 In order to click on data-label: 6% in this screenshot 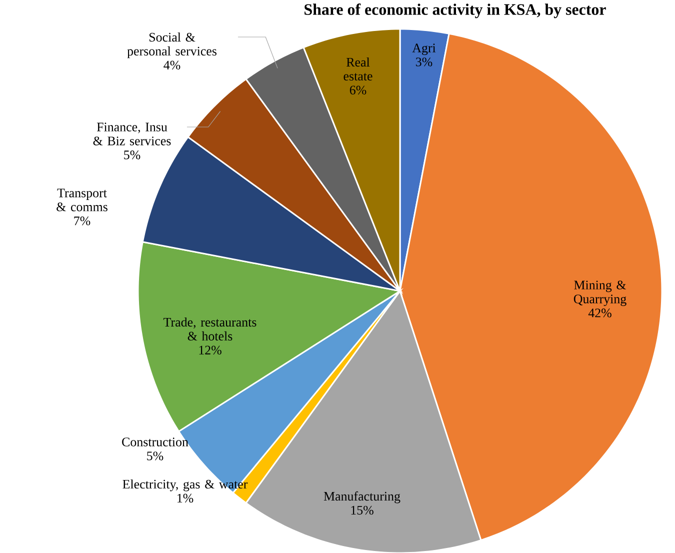, I will do `click(358, 90)`.